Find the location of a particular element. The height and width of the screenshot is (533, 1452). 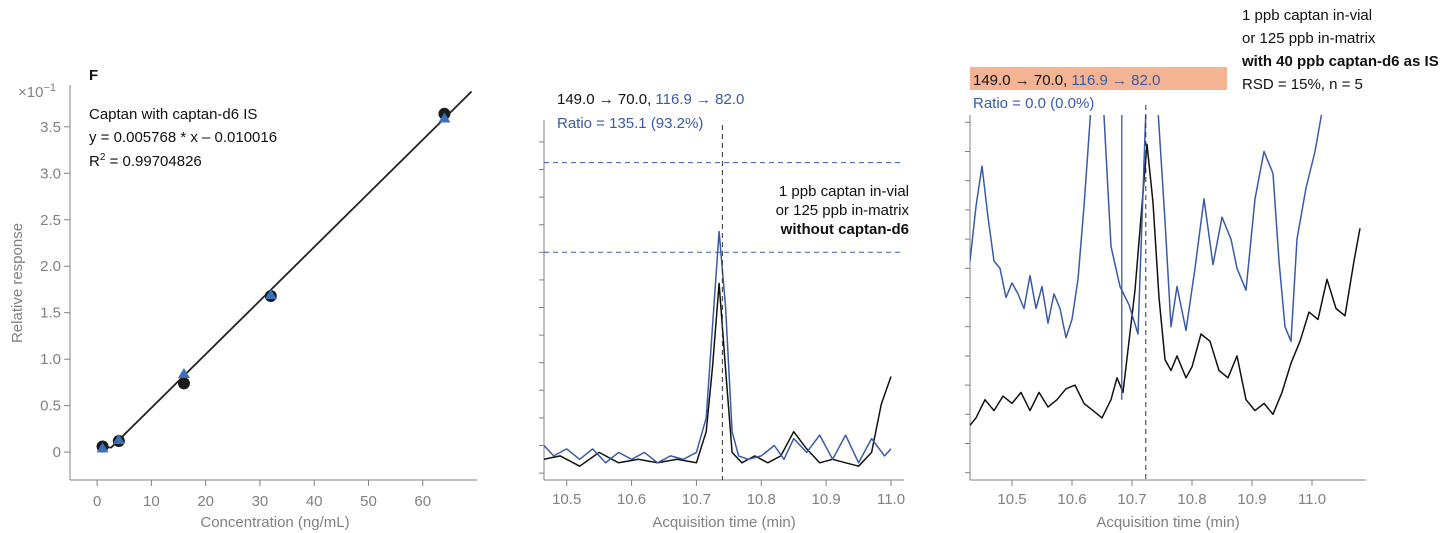

y-tick-label: 2.5 is located at coordinates (50, 220).